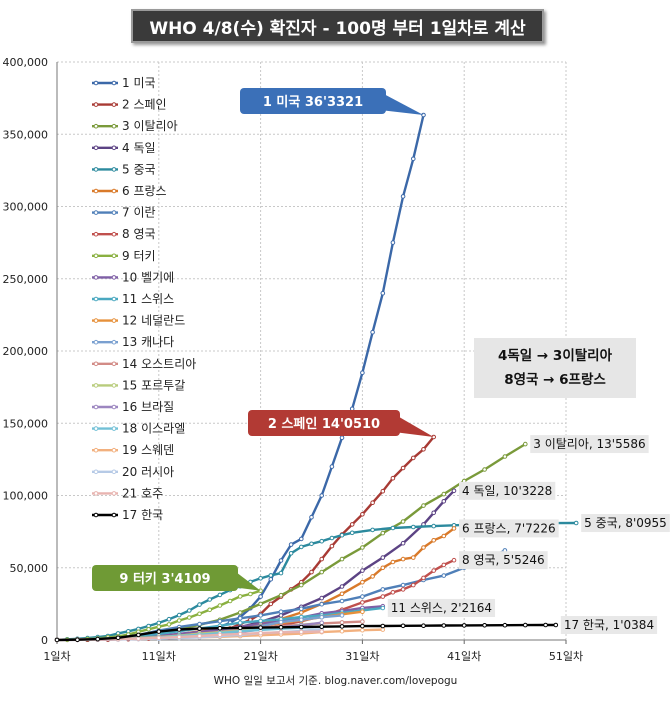 This screenshot has width=671, height=714. I want to click on legend-label: 18 이스라엘, so click(153, 429).